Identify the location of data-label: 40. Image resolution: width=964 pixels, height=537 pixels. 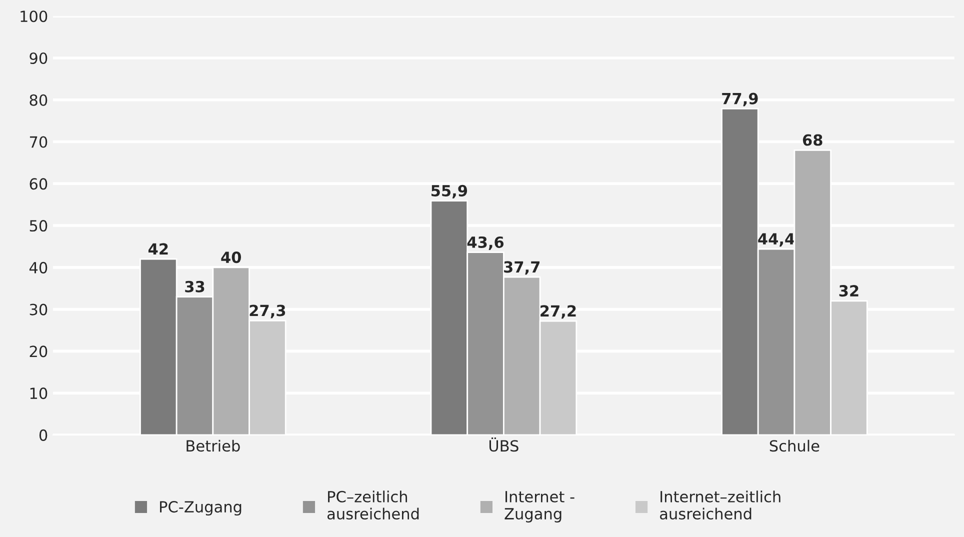
(231, 258).